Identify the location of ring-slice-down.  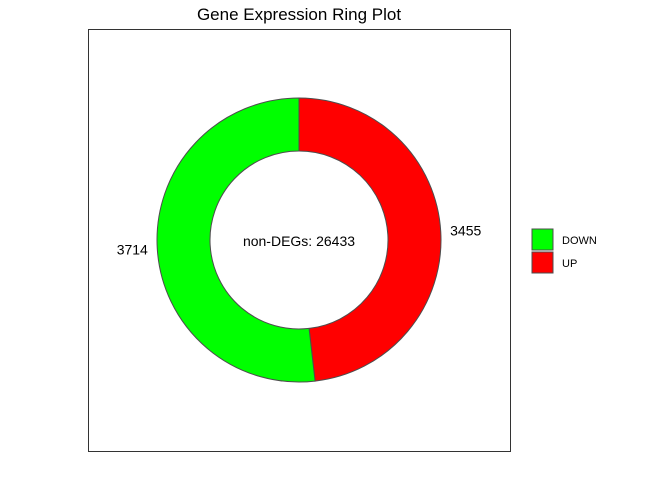
(236, 240).